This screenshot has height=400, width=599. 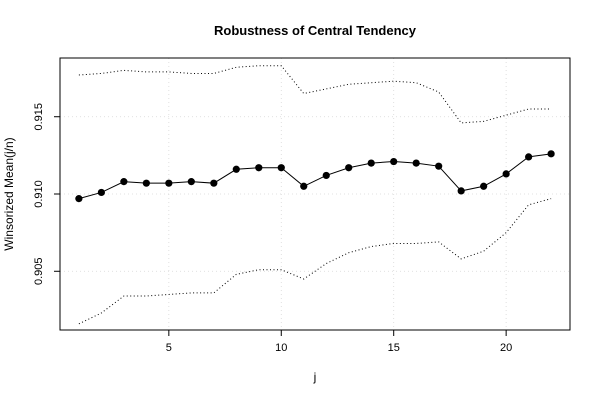 I want to click on y-tick-label: 0.915, so click(x=39, y=117).